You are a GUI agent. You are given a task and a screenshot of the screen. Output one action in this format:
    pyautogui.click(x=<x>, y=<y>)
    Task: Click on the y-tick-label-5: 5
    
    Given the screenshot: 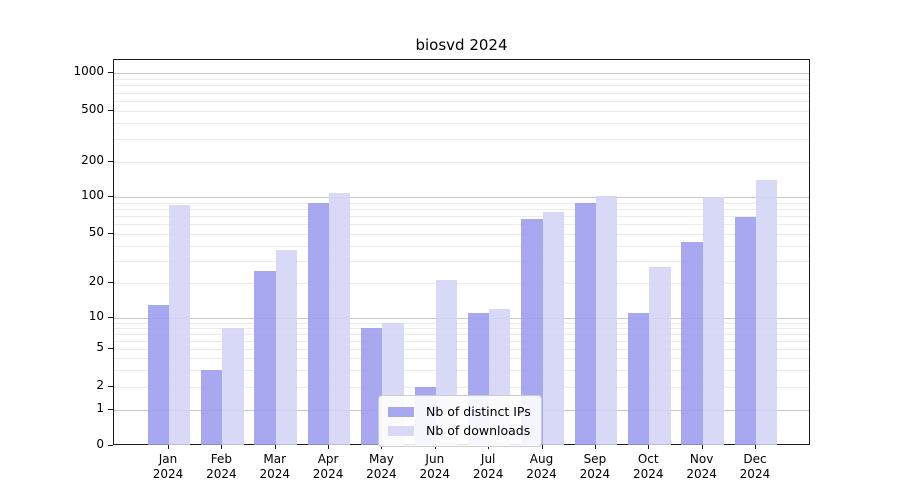 What is the action you would take?
    pyautogui.click(x=100, y=347)
    